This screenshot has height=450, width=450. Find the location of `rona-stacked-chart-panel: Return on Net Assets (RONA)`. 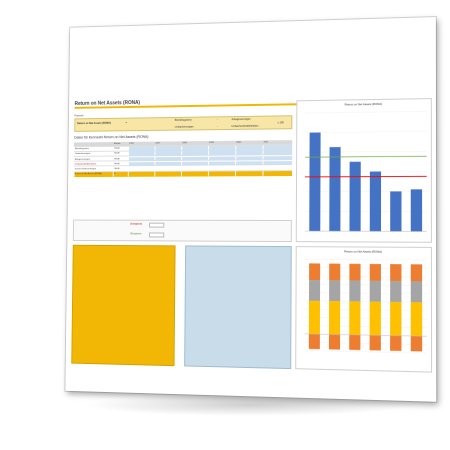

rona-stacked-chart-panel: Return on Net Assets (RONA) is located at coordinates (363, 309).